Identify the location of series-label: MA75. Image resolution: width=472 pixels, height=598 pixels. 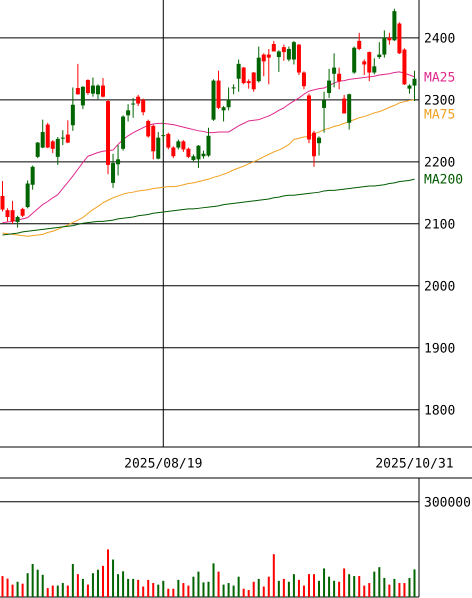
(440, 114).